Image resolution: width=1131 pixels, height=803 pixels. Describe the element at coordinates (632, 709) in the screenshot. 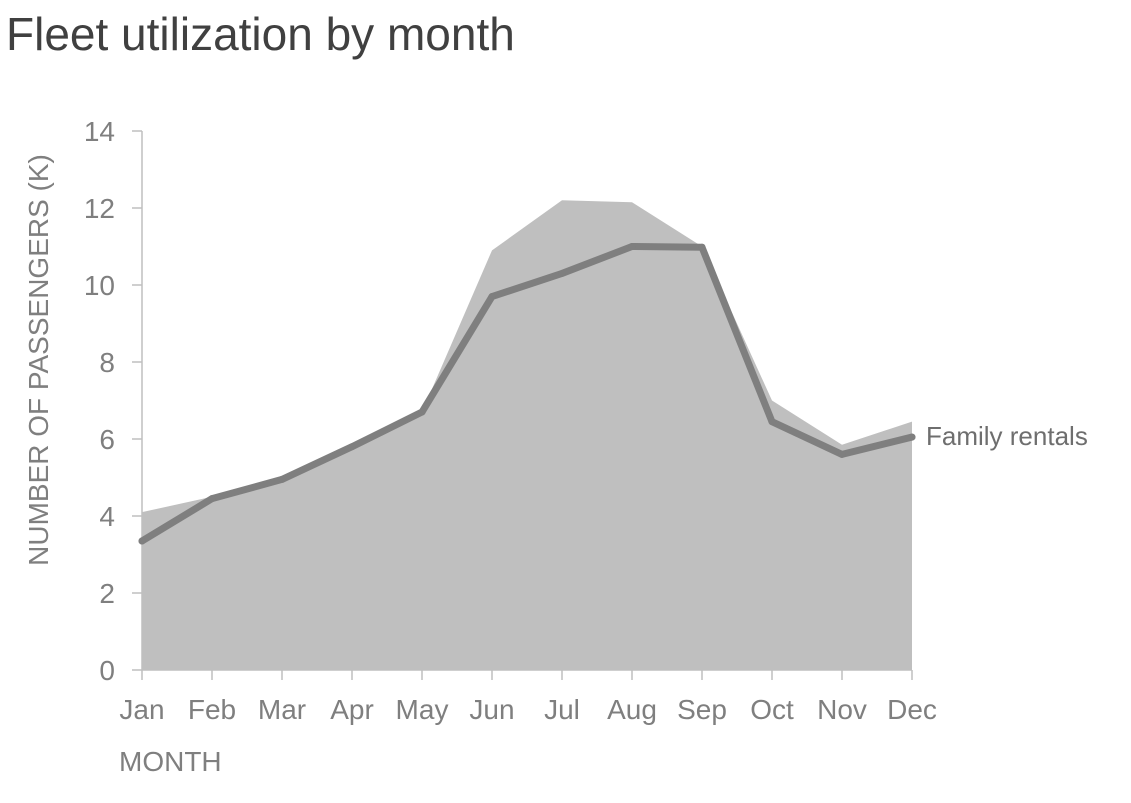

I see `x-tick-label-aug: Aug` at that location.